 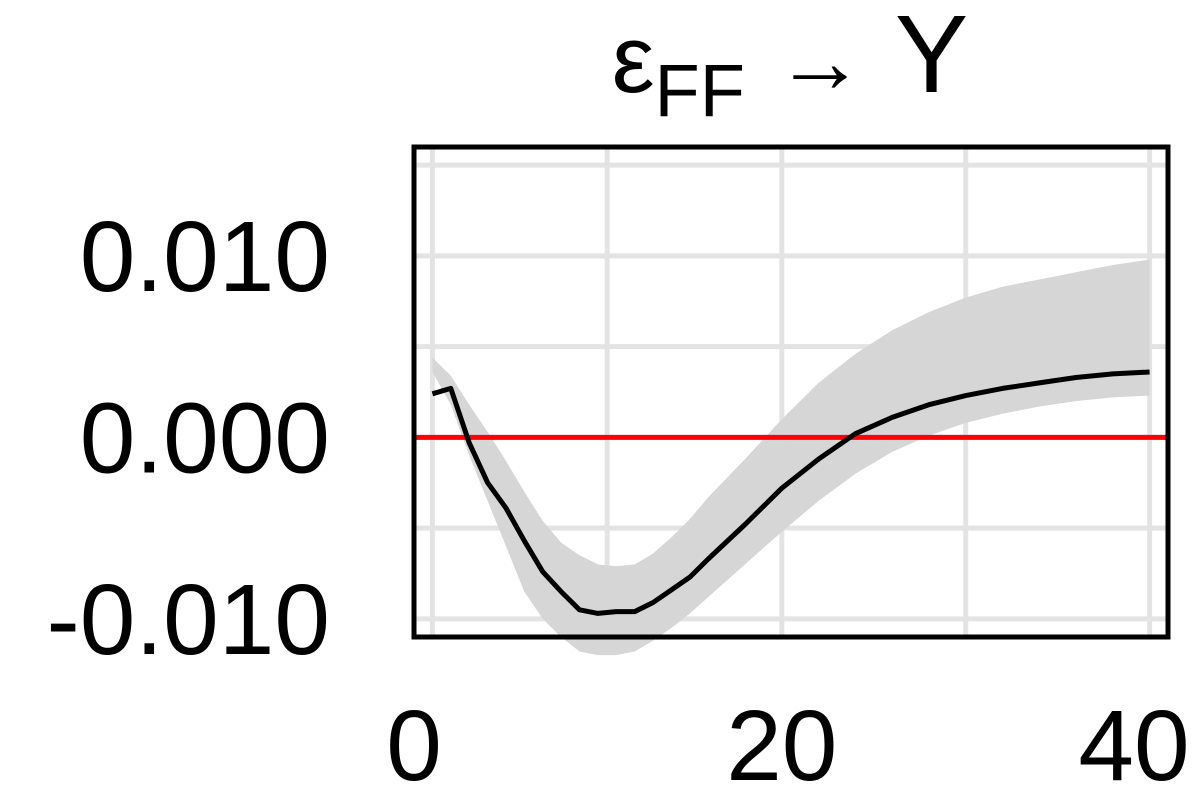 I want to click on chart-title: εFF → Y, so click(x=790, y=66).